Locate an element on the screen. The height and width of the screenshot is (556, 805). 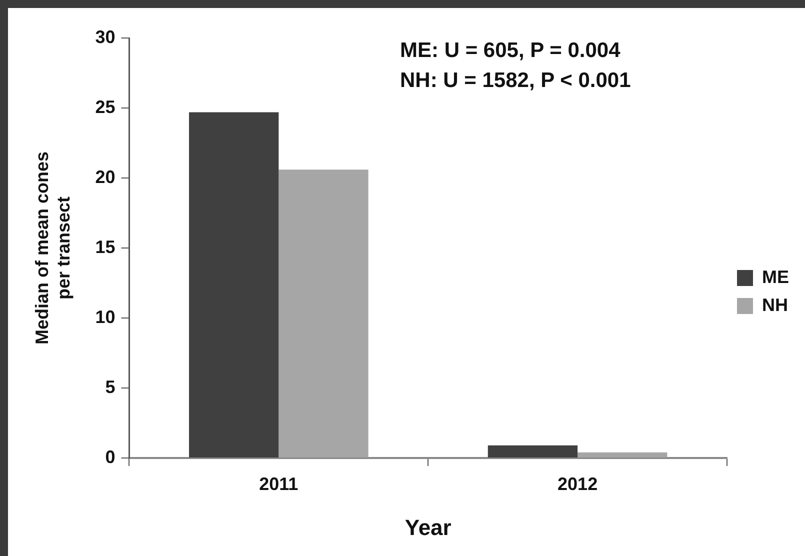
legend-label: ME is located at coordinates (775, 276).